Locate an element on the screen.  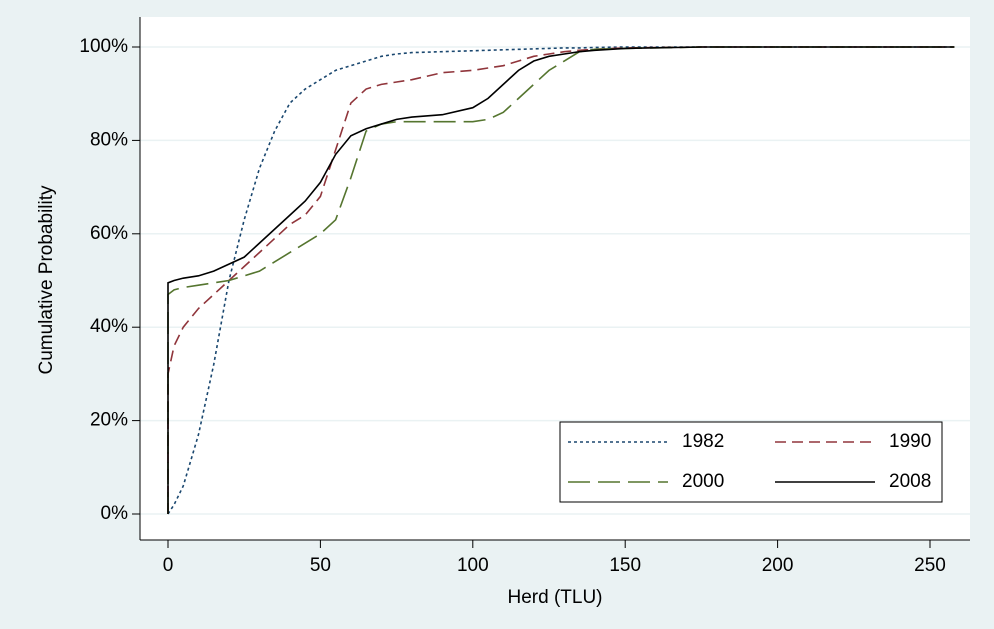
x-tick-label: 200 is located at coordinates (778, 565).